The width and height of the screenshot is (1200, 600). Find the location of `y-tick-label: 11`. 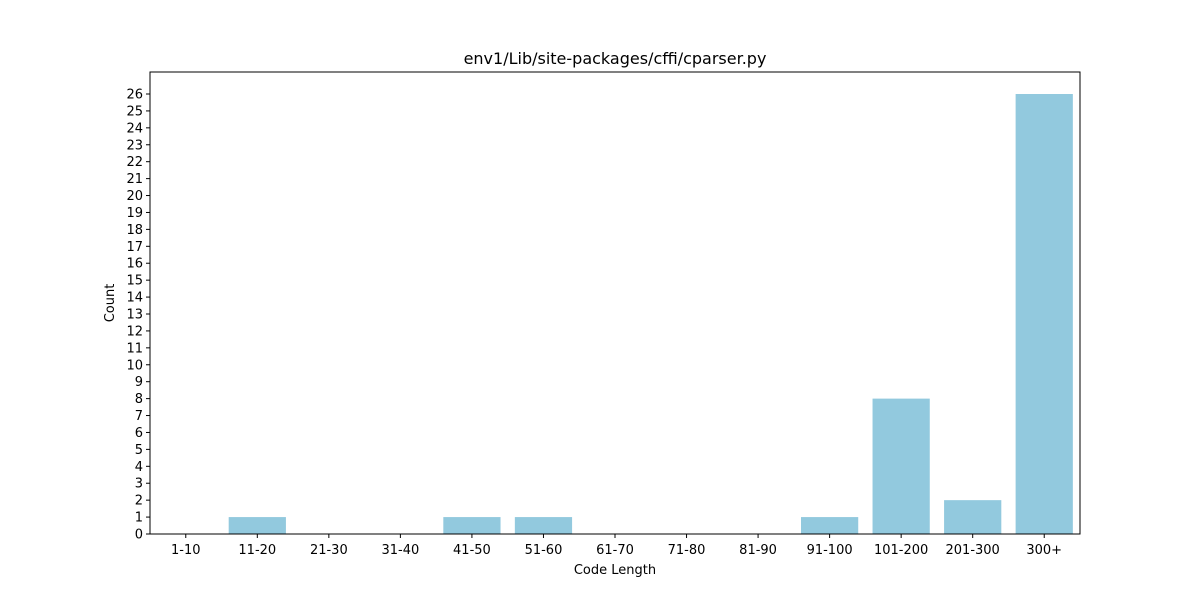

y-tick-label: 11 is located at coordinates (134, 348).